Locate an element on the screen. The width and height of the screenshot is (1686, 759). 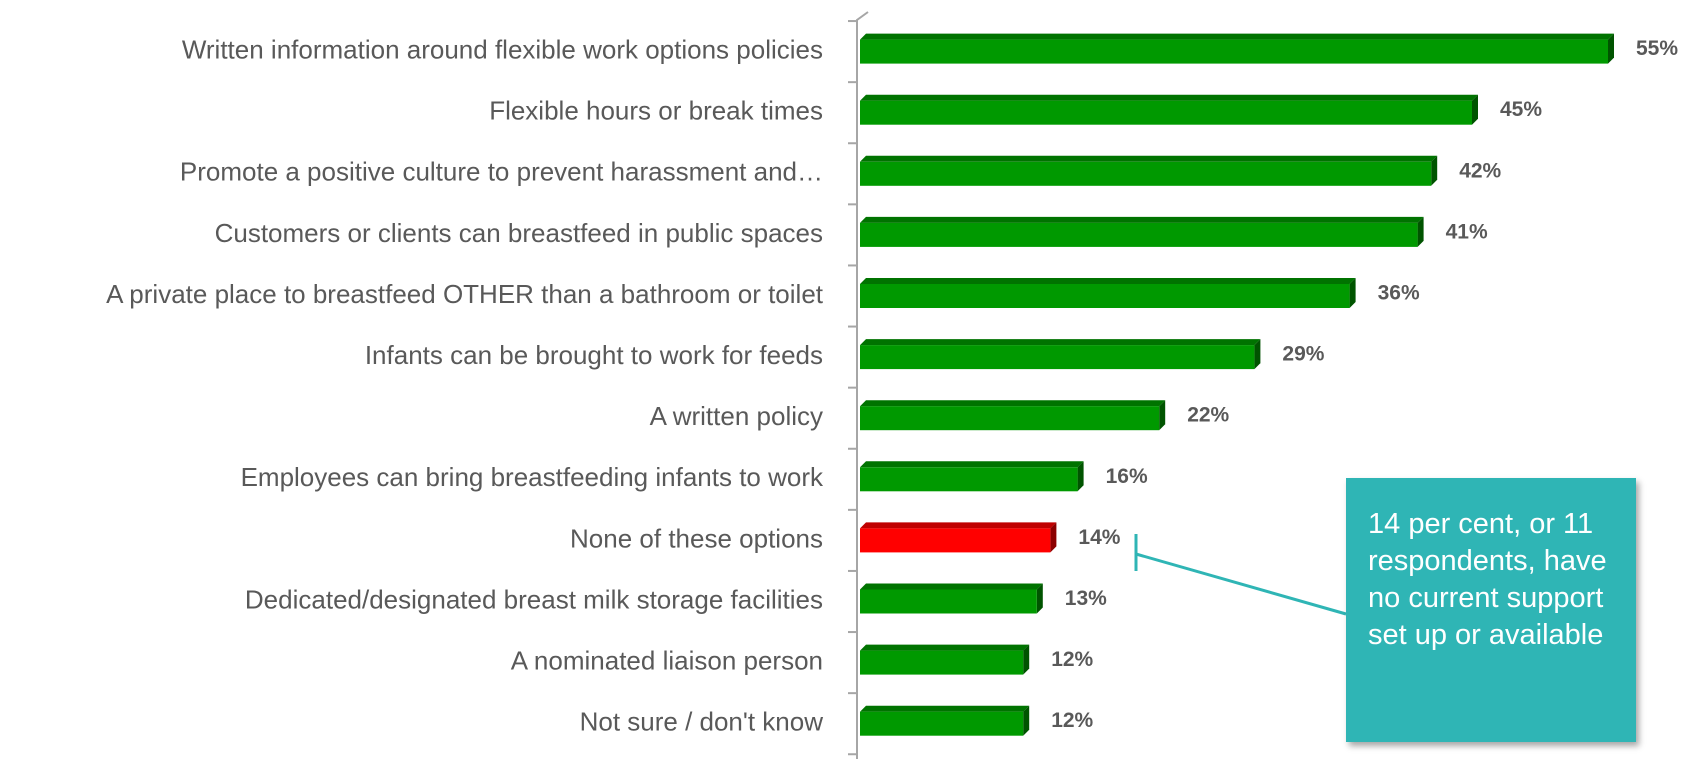
value-label: 45% is located at coordinates (1521, 109).